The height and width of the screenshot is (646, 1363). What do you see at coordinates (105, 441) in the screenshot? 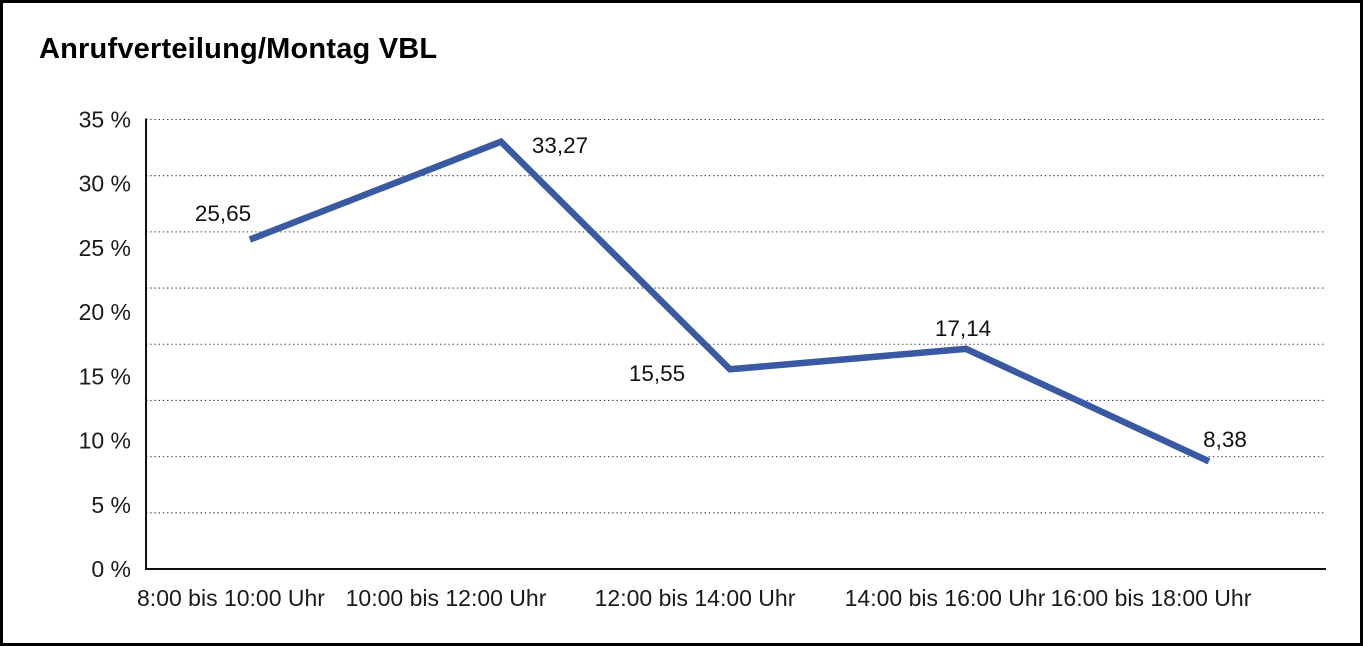
I see `y-tick-label: 10 %` at bounding box center [105, 441].